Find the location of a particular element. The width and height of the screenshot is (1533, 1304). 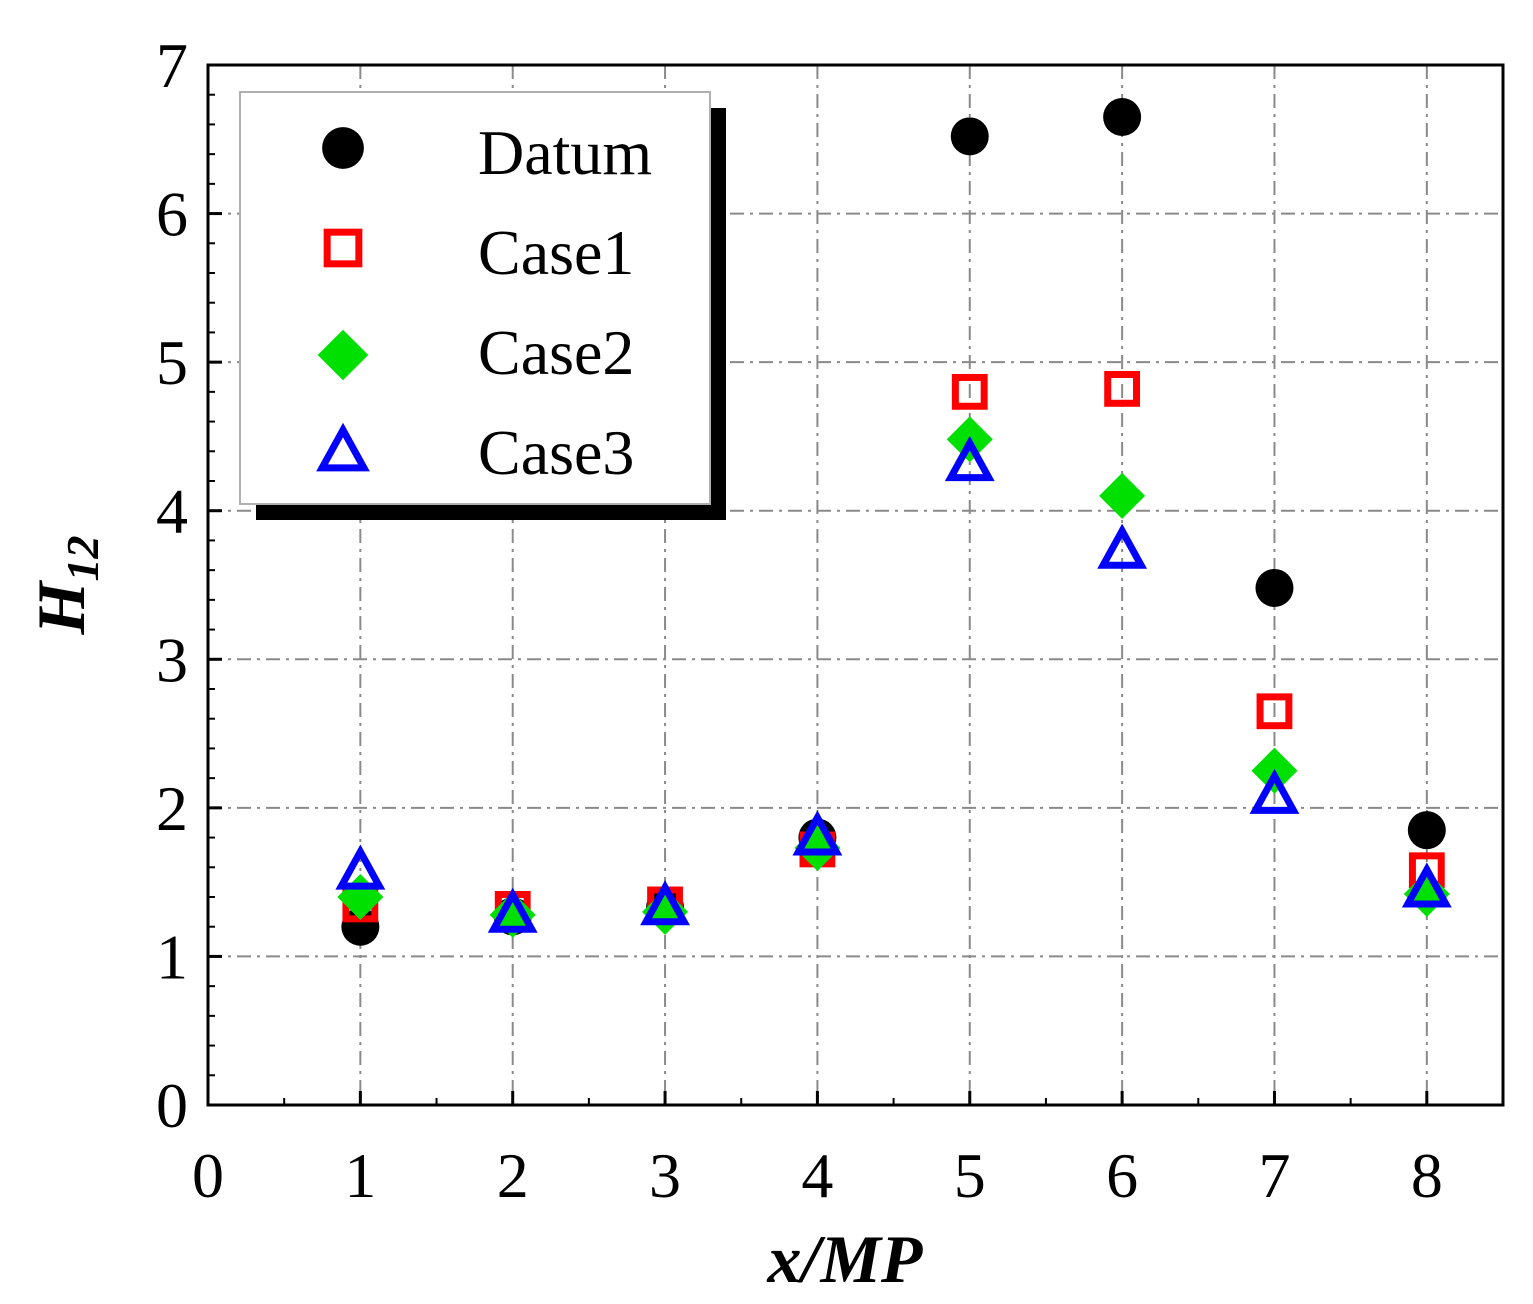

x-tick-label: 8 is located at coordinates (1427, 1175).